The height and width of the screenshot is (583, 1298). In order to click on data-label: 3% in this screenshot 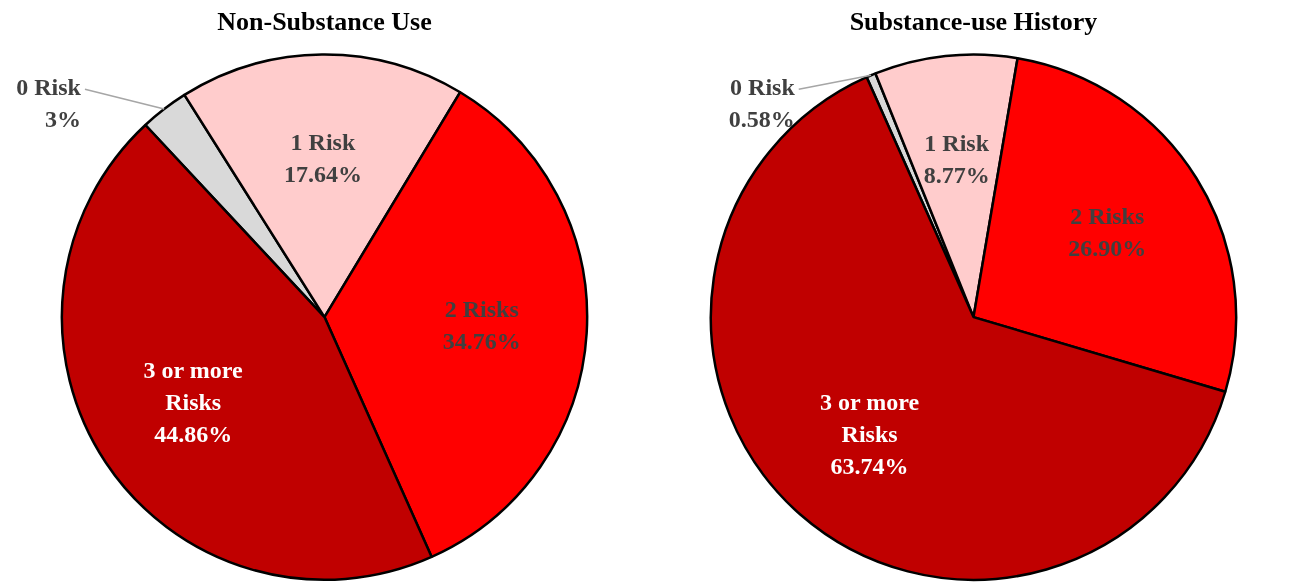, I will do `click(62, 119)`.